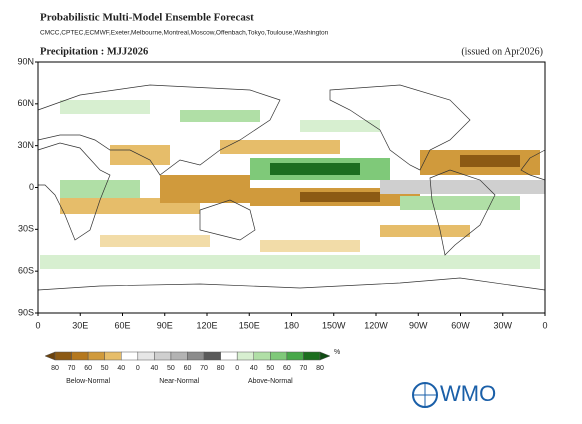  Describe the element at coordinates (249, 325) in the screenshot. I see `lon-label: 150E` at that location.